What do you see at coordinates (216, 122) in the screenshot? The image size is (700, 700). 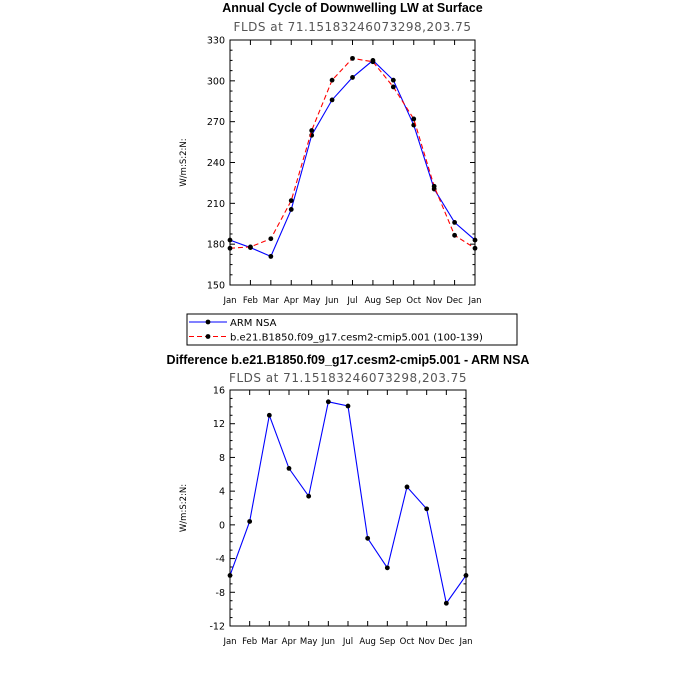 I see `y-tick-label: 270` at bounding box center [216, 122].